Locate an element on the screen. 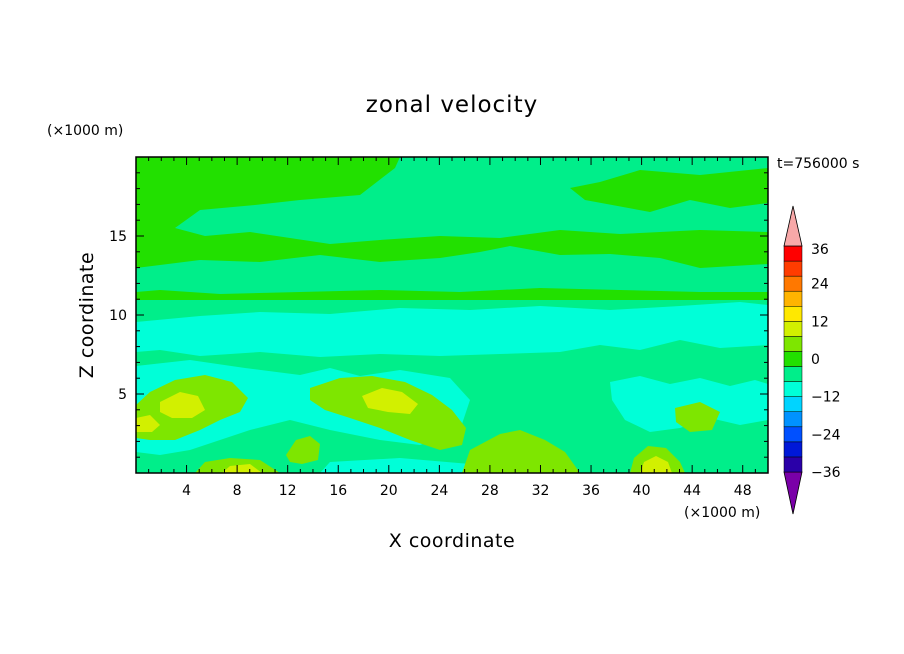 This screenshot has height=654, width=904. positive-lobe-center is located at coordinates (388, 413).